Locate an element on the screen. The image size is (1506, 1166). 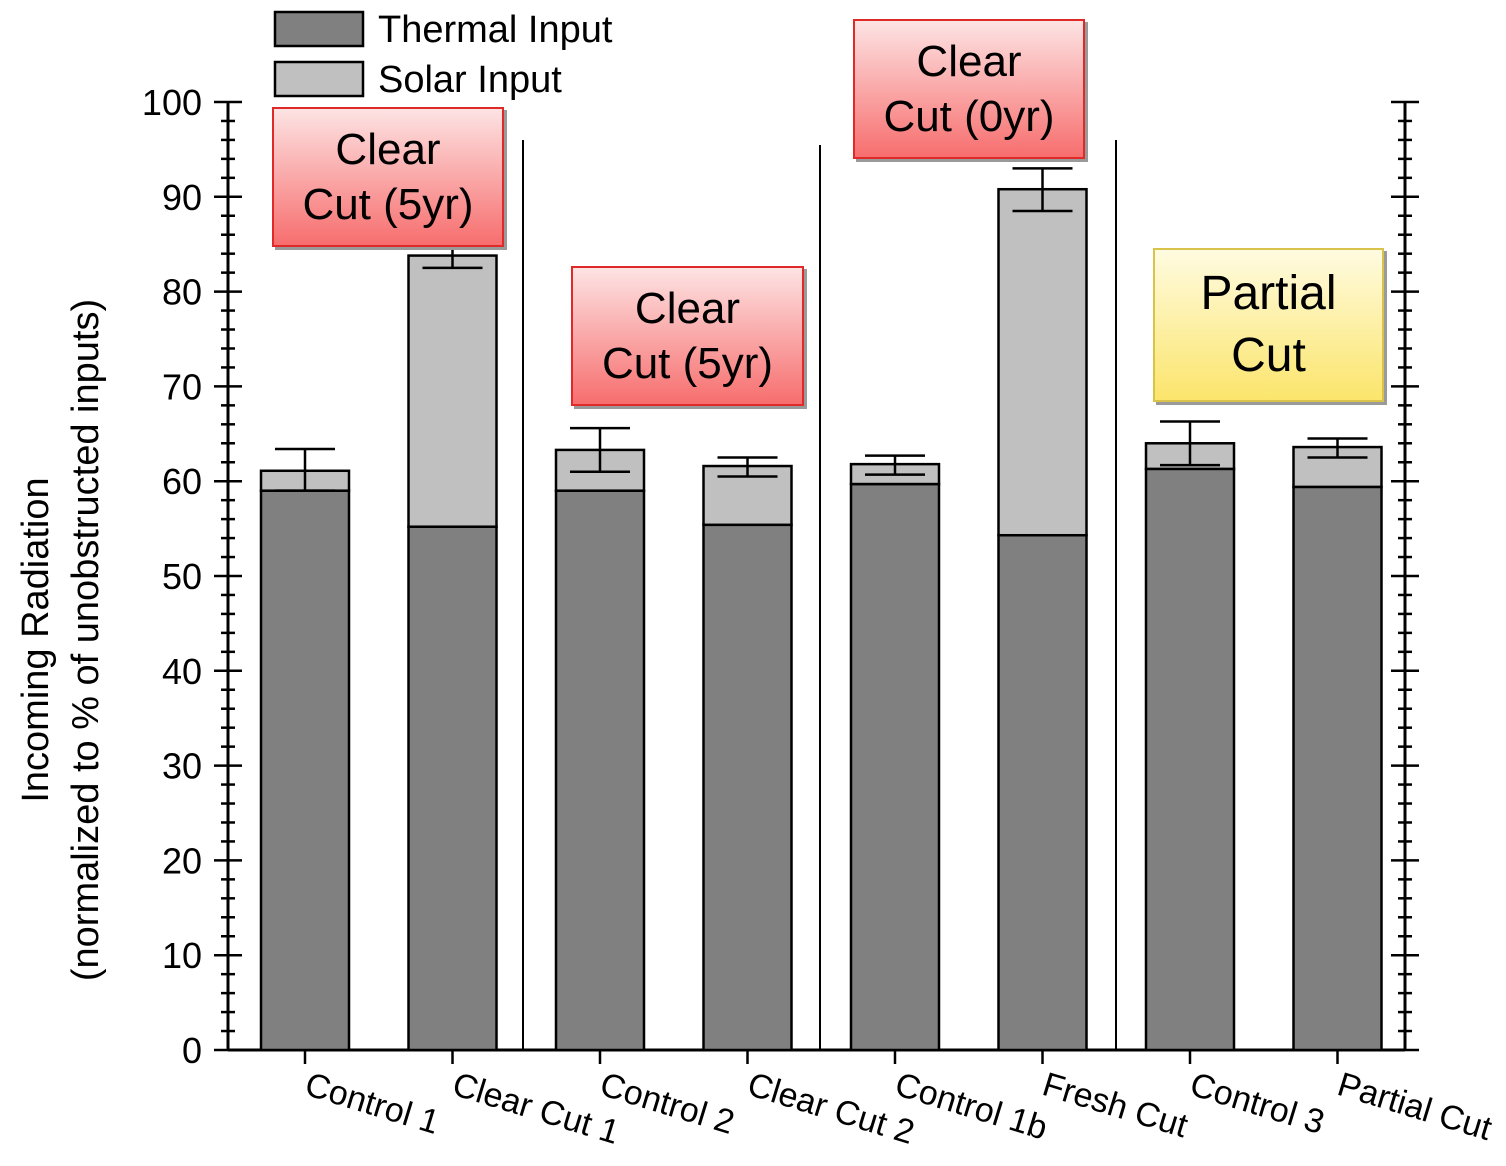
y-tick-label: 0 is located at coordinates (192, 1050).